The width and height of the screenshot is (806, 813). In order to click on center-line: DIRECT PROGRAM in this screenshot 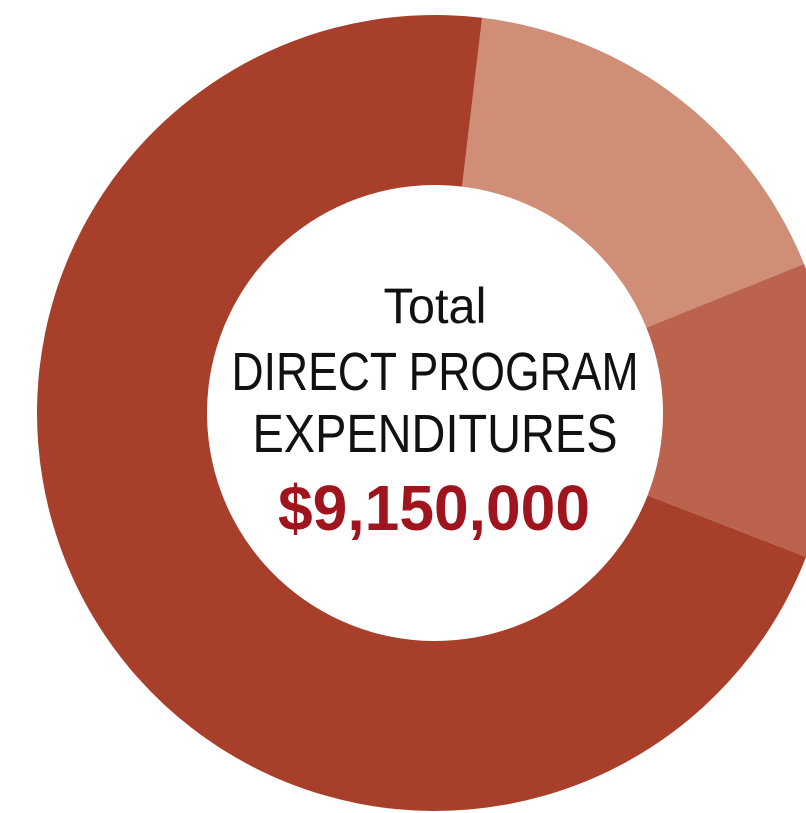, I will do `click(435, 372)`.